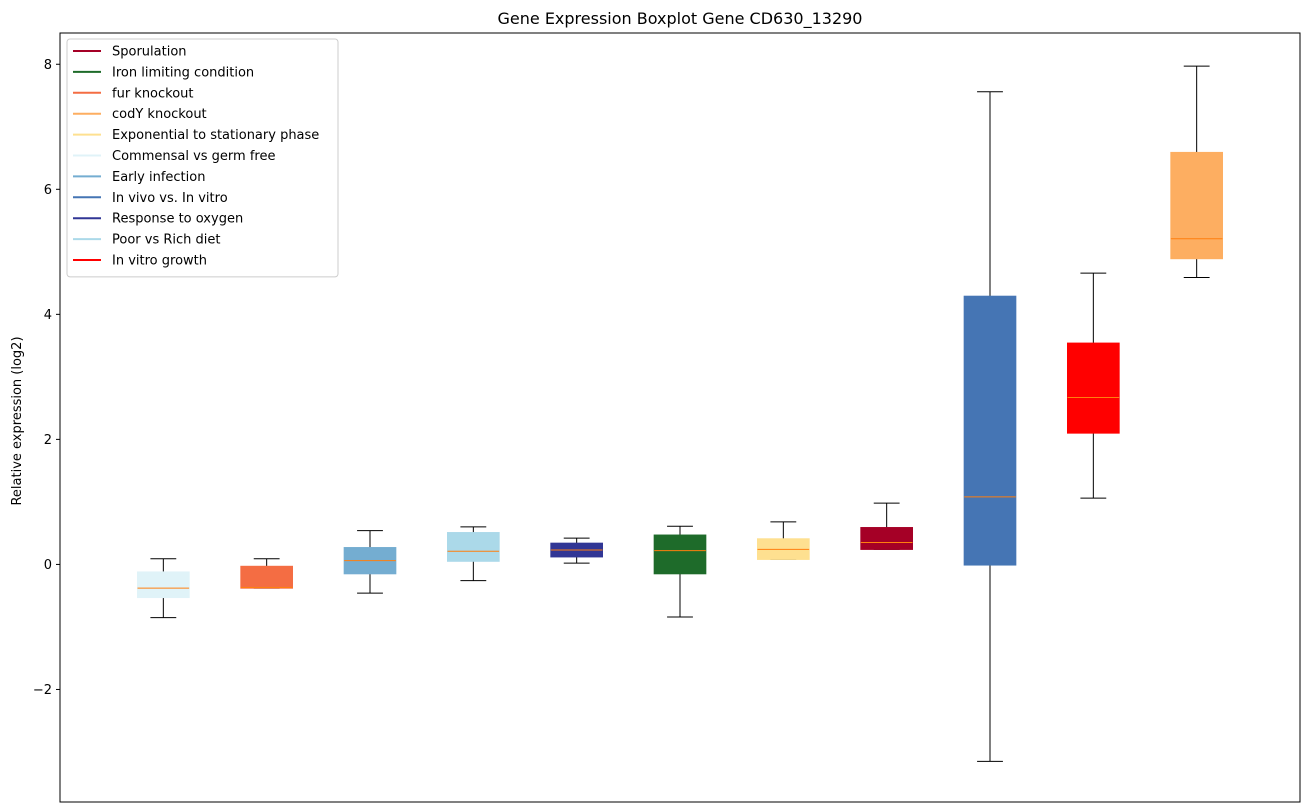 The width and height of the screenshot is (1309, 812). I want to click on y-tick-label: 4, so click(48, 315).